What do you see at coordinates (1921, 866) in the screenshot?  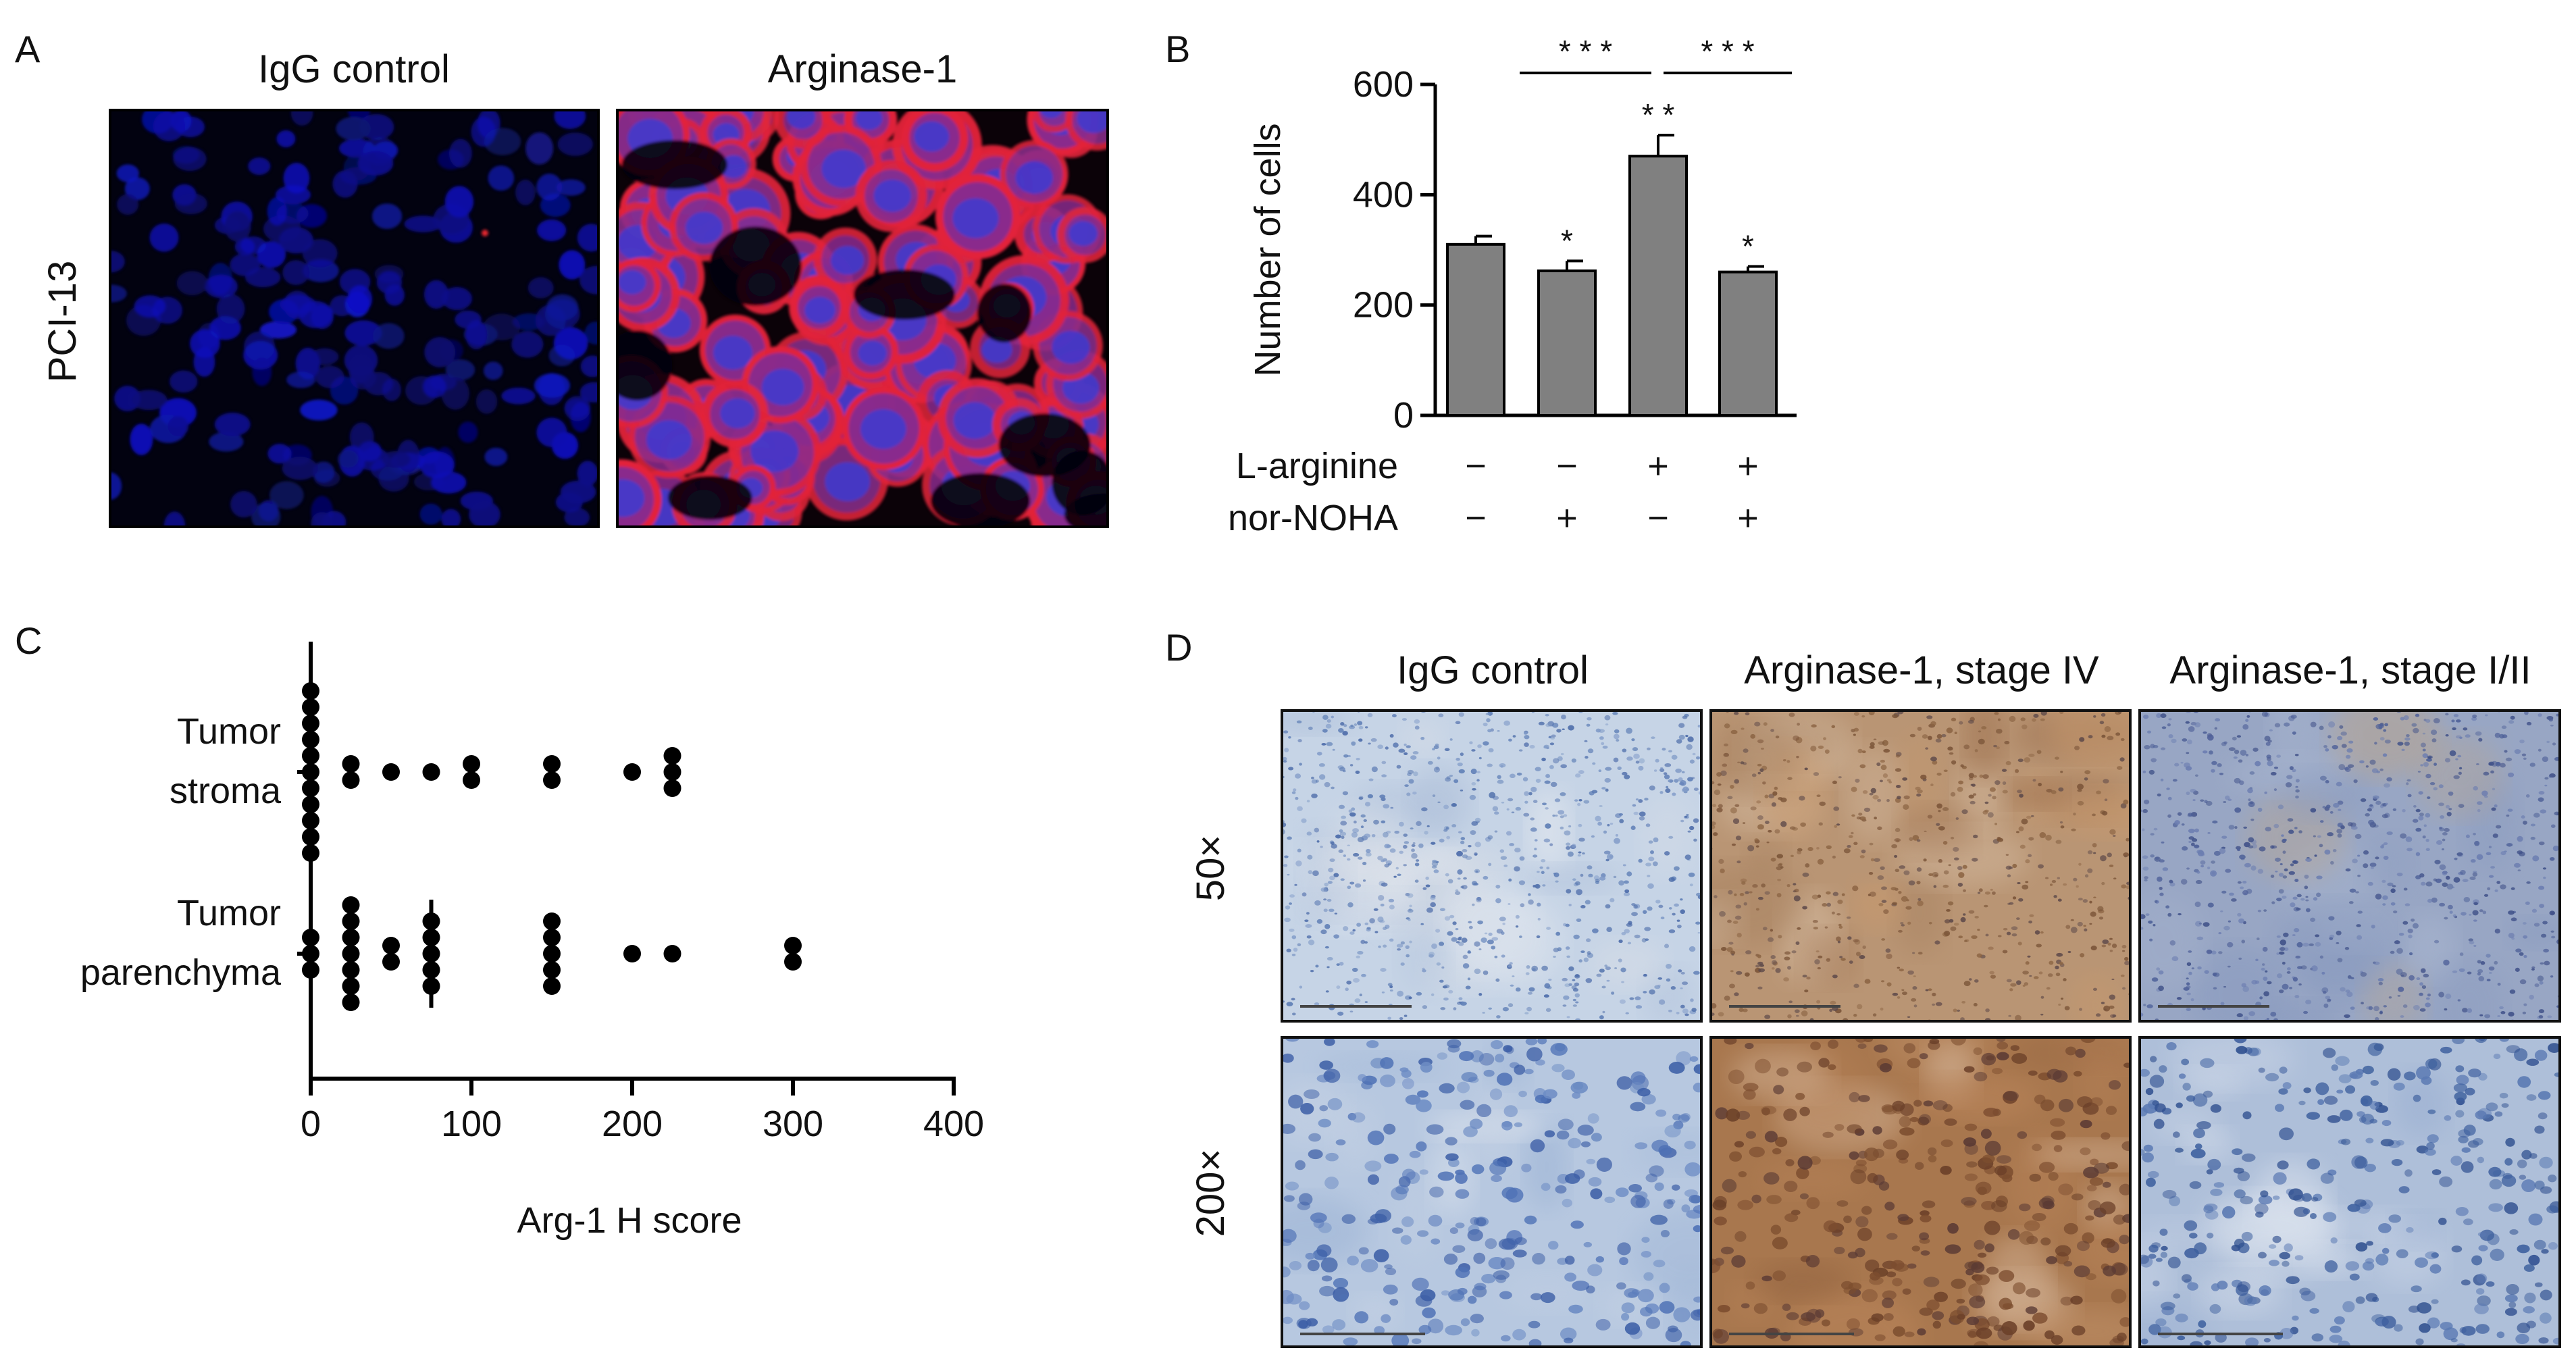 I see `panel-d-image-stage-iv-50x` at bounding box center [1921, 866].